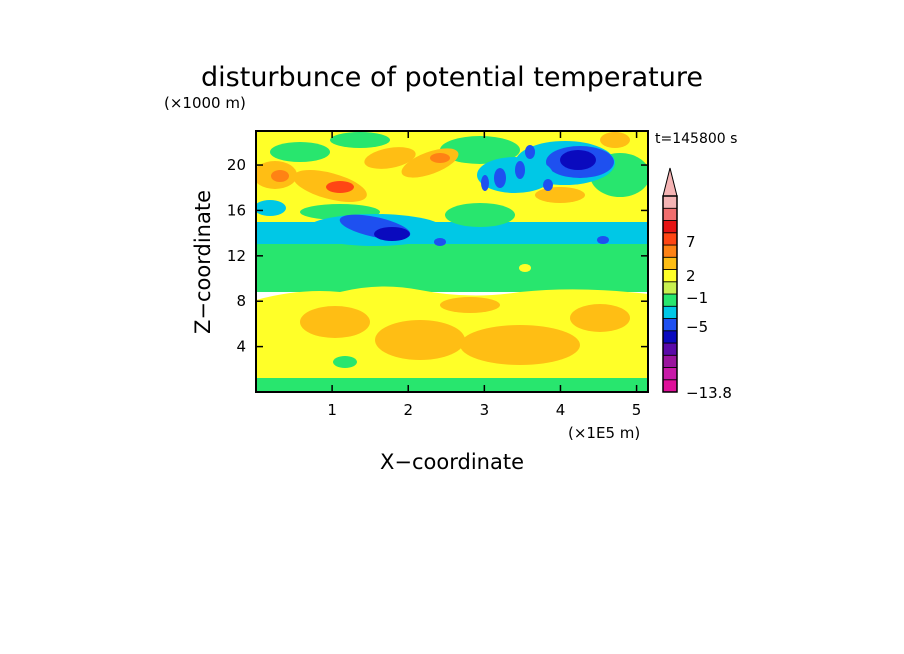 This screenshot has width=904, height=654. What do you see at coordinates (452, 462) in the screenshot?
I see `x-axis-label: X−coordinate` at bounding box center [452, 462].